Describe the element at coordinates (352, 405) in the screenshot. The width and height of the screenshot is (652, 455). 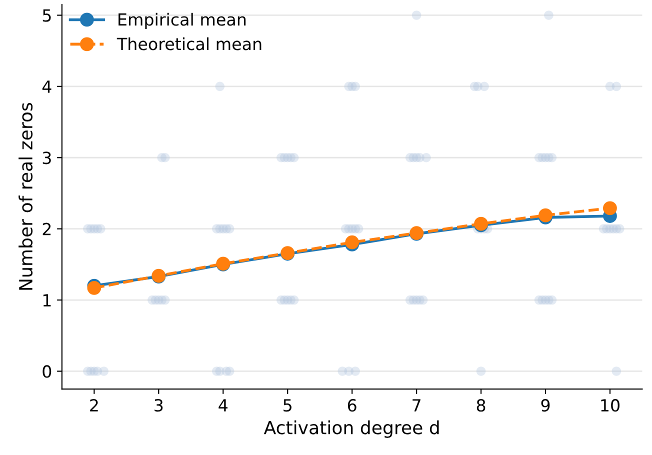
I see `x-tick-label: 6` at that location.